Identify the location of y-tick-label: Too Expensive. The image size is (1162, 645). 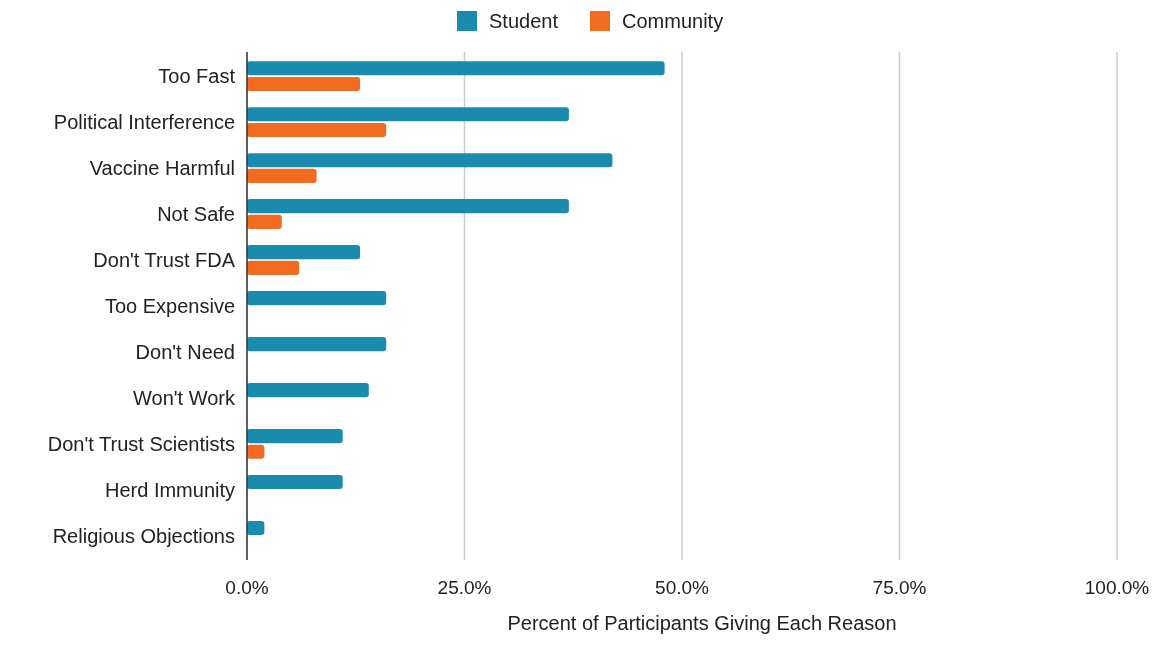
(169, 306).